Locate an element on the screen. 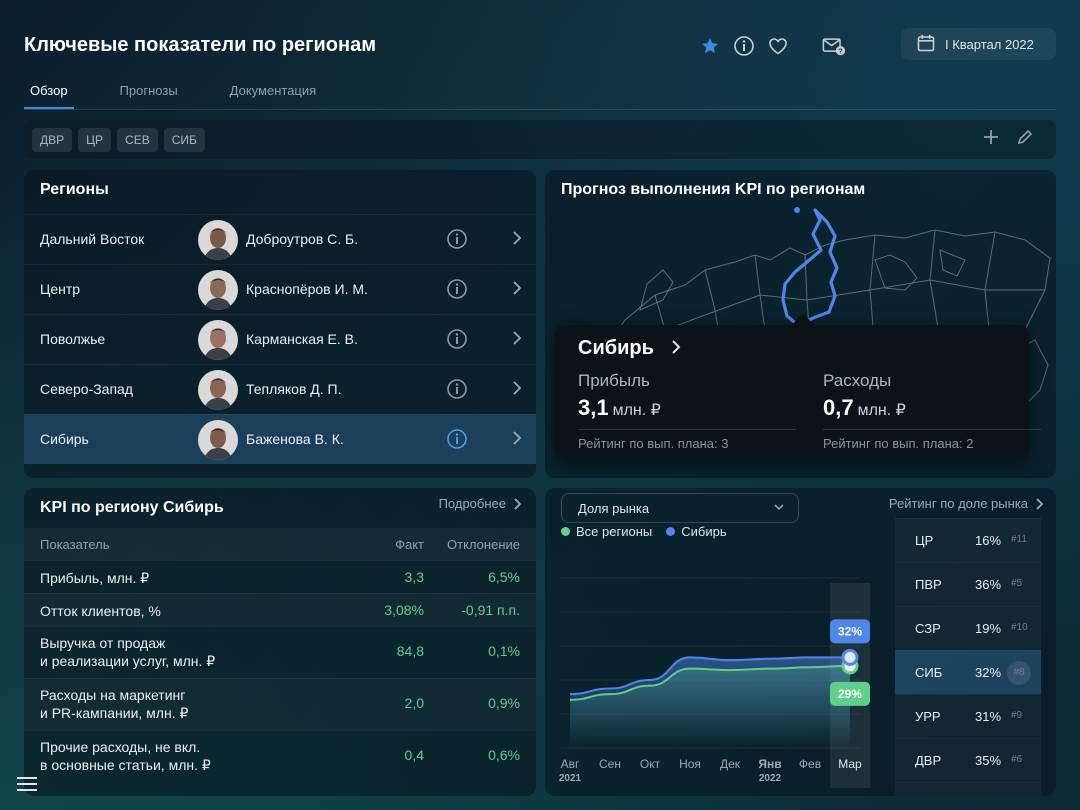 The width and height of the screenshot is (1080, 810). region-row: Северо-Запад Тепляков Д. П. is located at coordinates (280, 389).